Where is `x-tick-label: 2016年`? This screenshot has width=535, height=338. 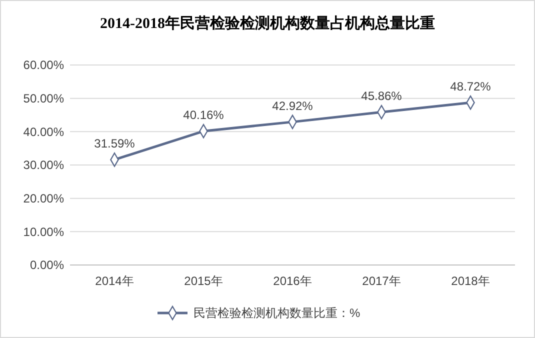 x-tick-label: 2016年 is located at coordinates (292, 281).